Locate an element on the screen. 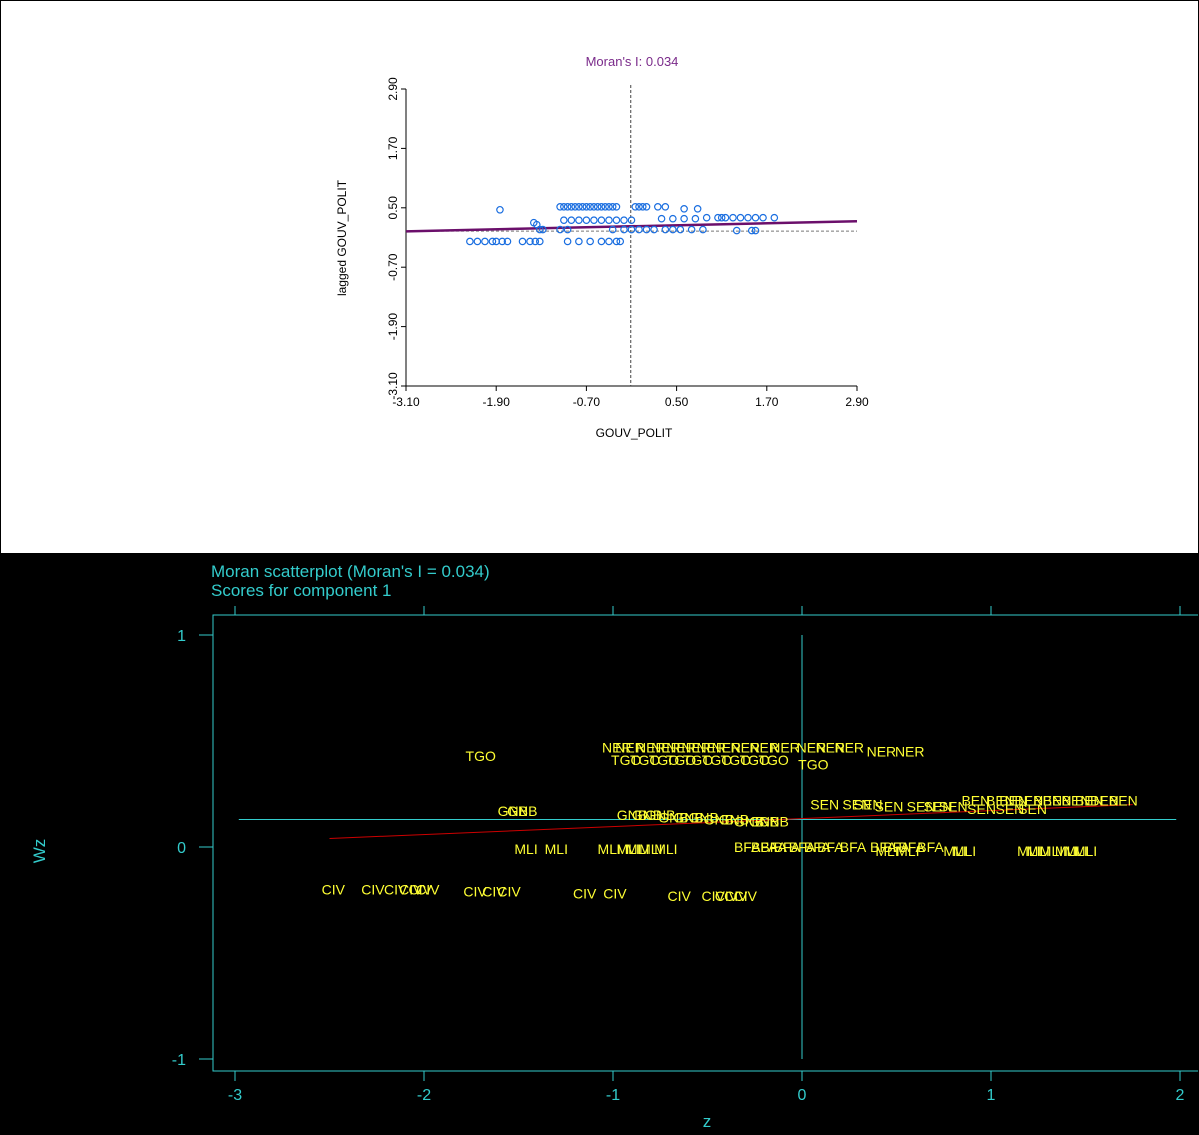 The image size is (1199, 1135). y-tick-label: 1.70 is located at coordinates (393, 148).